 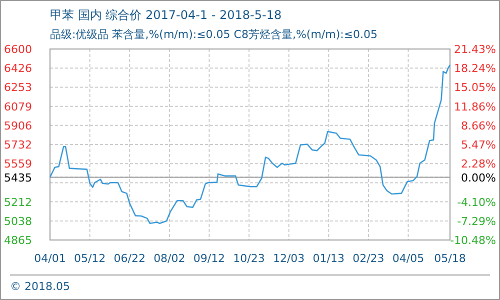 I want to click on y-tick-label: 4865, so click(x=18, y=240).